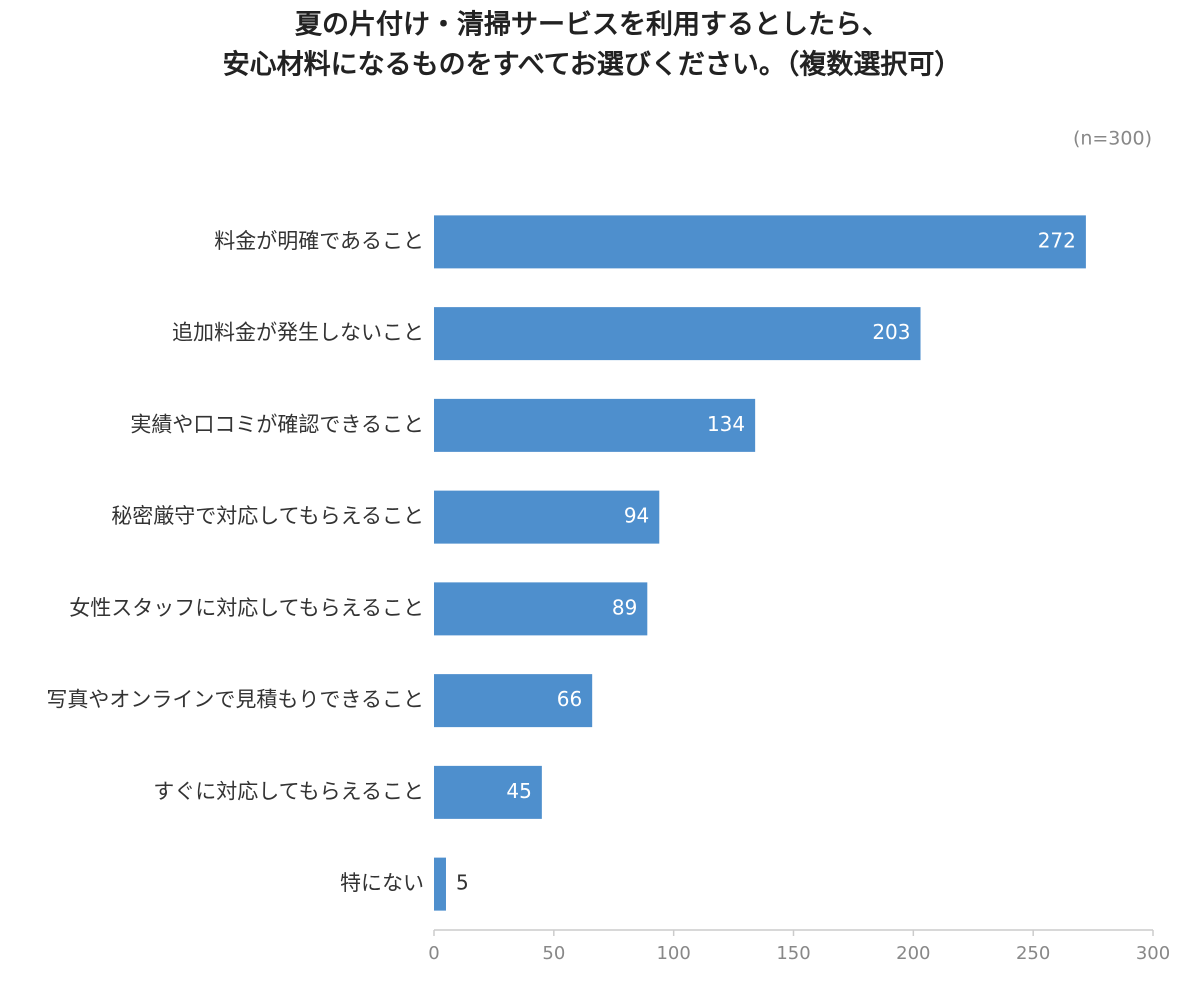 Image resolution: width=1184 pixels, height=982 pixels. Describe the element at coordinates (592, 65) in the screenshot. I see `chart-title: 安心材料になるものをすべてお選びください。（複数選択可）` at that location.